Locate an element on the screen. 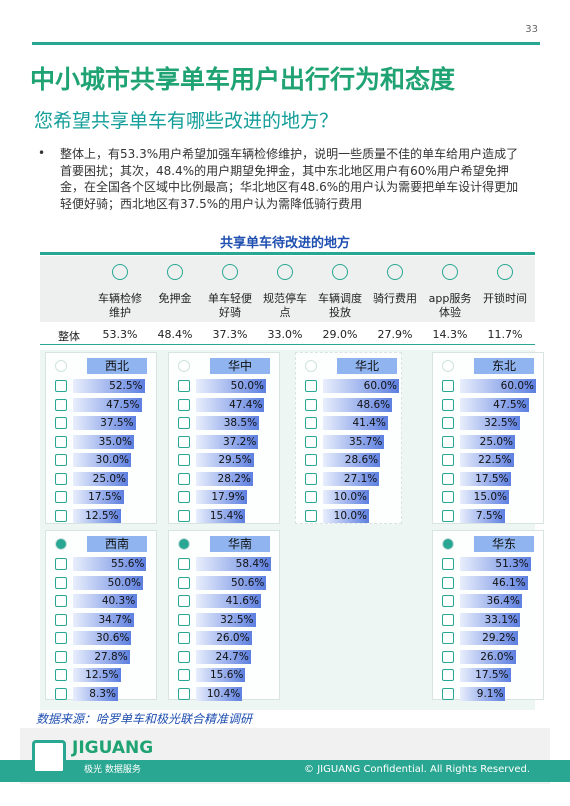 The image size is (570, 806). overall-label: 整体 is located at coordinates (69, 336).